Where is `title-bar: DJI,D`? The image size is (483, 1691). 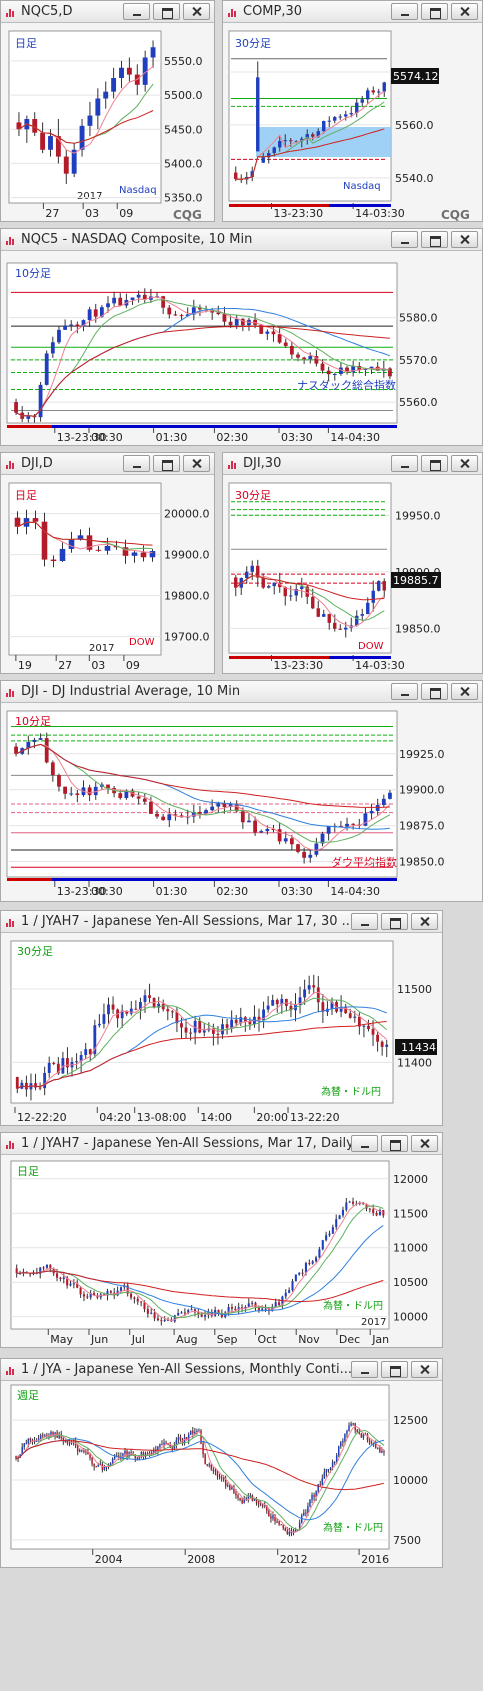
title-bar: DJI,D is located at coordinates (107, 464).